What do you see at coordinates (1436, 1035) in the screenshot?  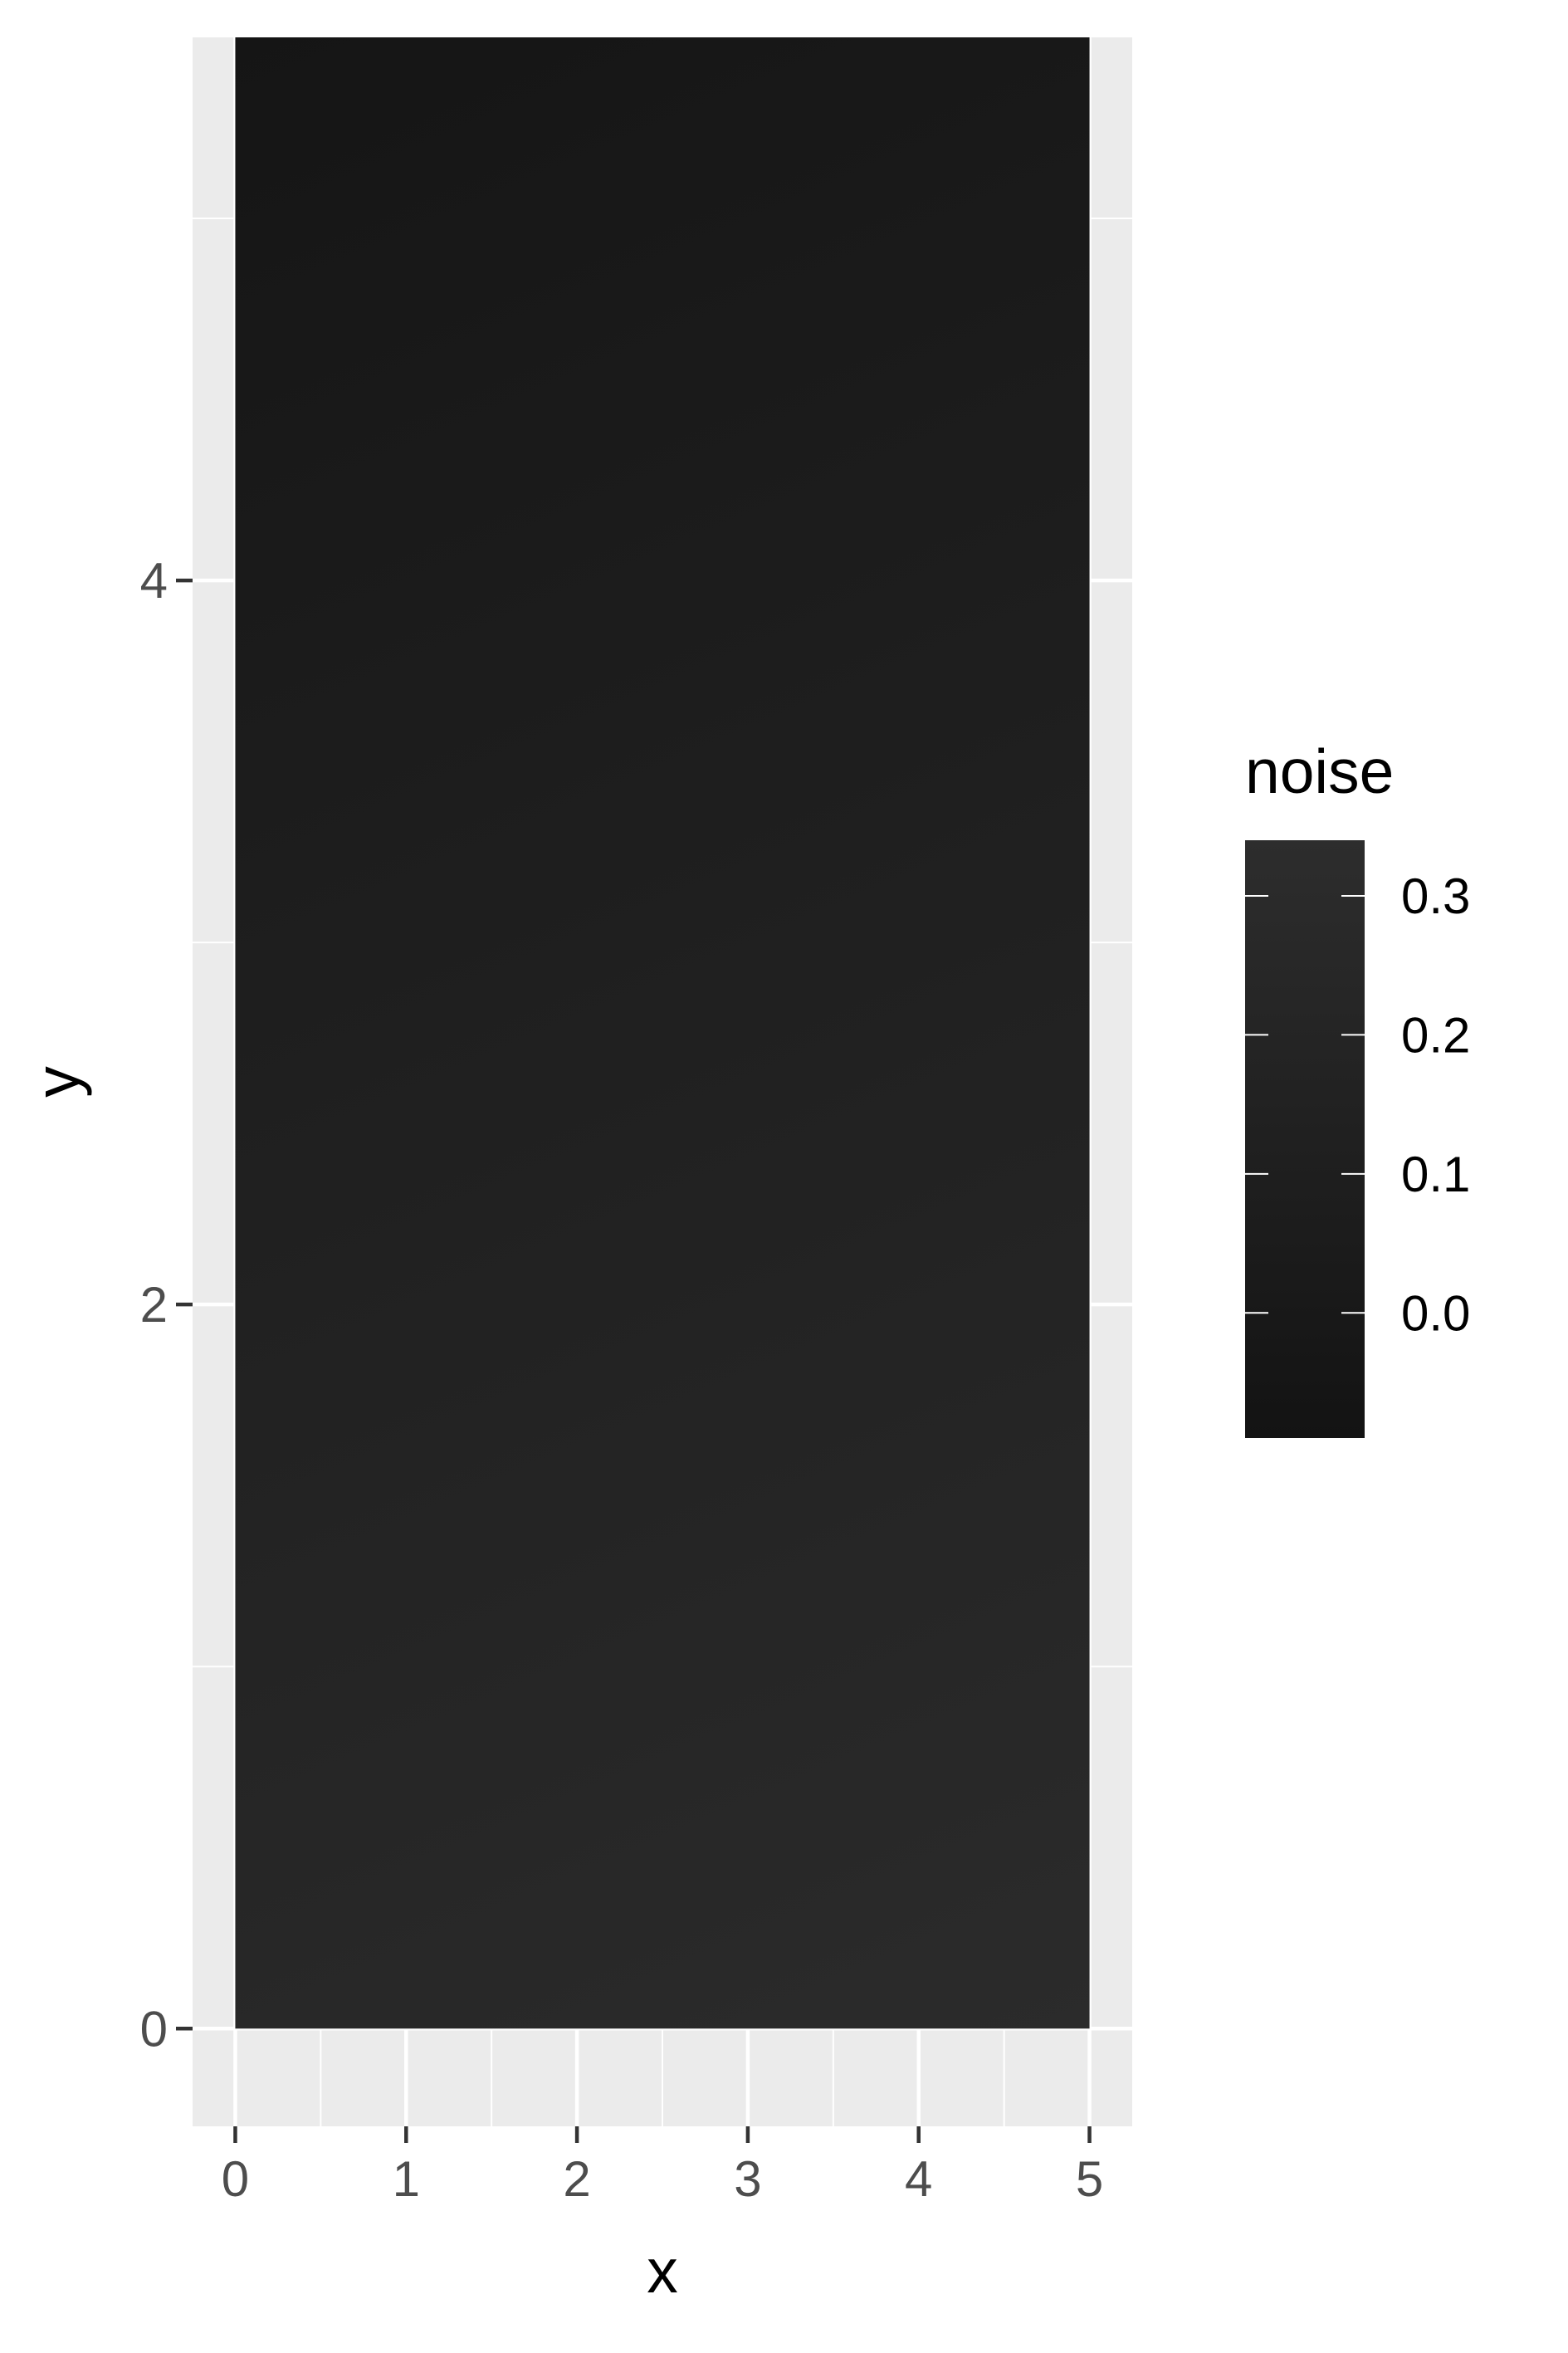 I see `legend-break-label: 0.2` at bounding box center [1436, 1035].